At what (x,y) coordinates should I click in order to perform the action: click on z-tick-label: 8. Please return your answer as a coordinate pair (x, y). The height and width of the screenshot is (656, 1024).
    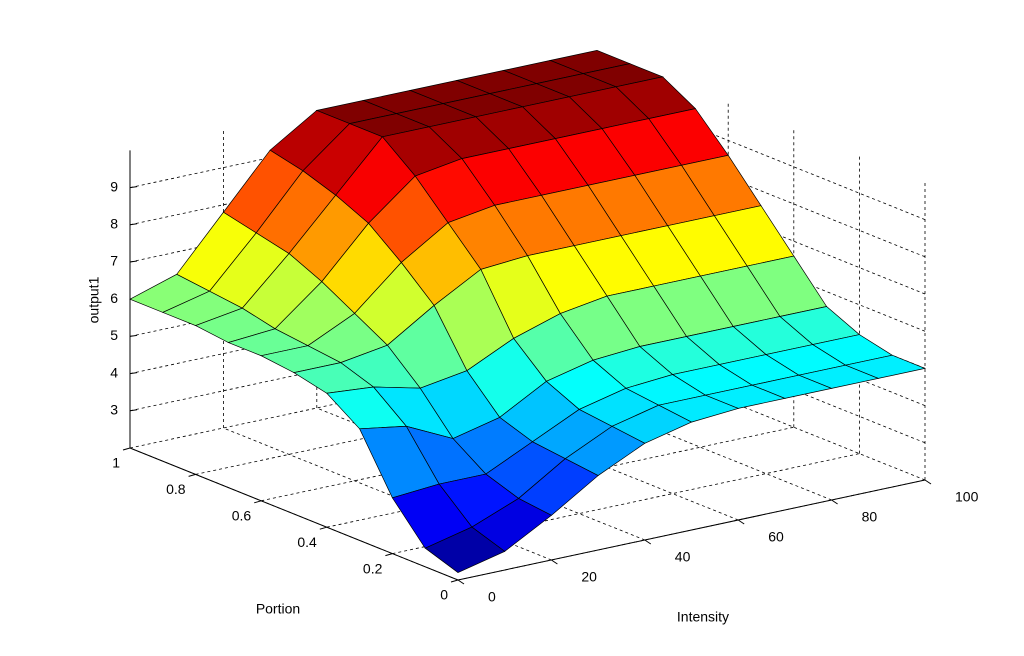
    Looking at the image, I should click on (114, 224).